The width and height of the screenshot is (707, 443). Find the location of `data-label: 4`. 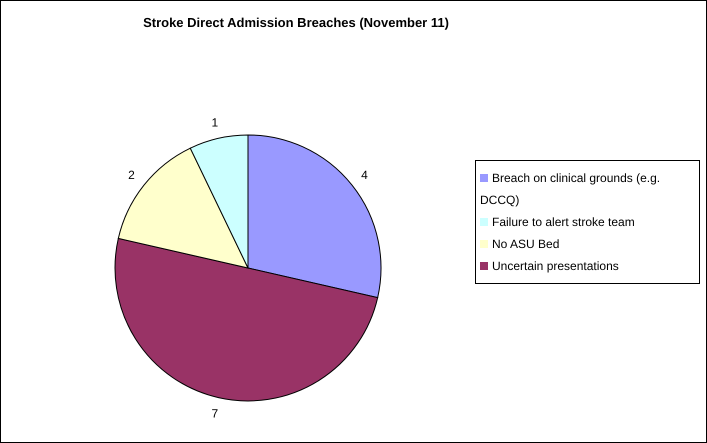

data-label: 4 is located at coordinates (364, 175).